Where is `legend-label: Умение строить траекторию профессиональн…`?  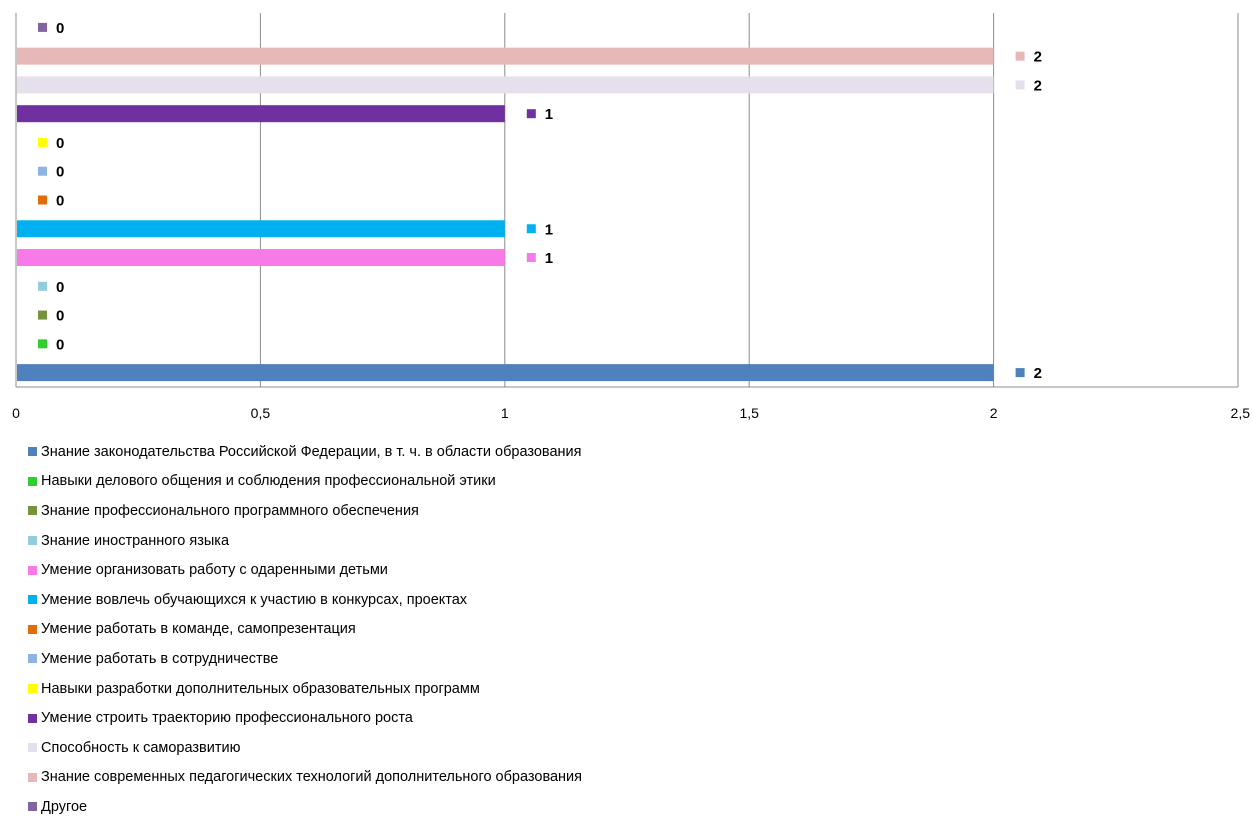
legend-label: Умение строить траекторию профессиональн… is located at coordinates (227, 718).